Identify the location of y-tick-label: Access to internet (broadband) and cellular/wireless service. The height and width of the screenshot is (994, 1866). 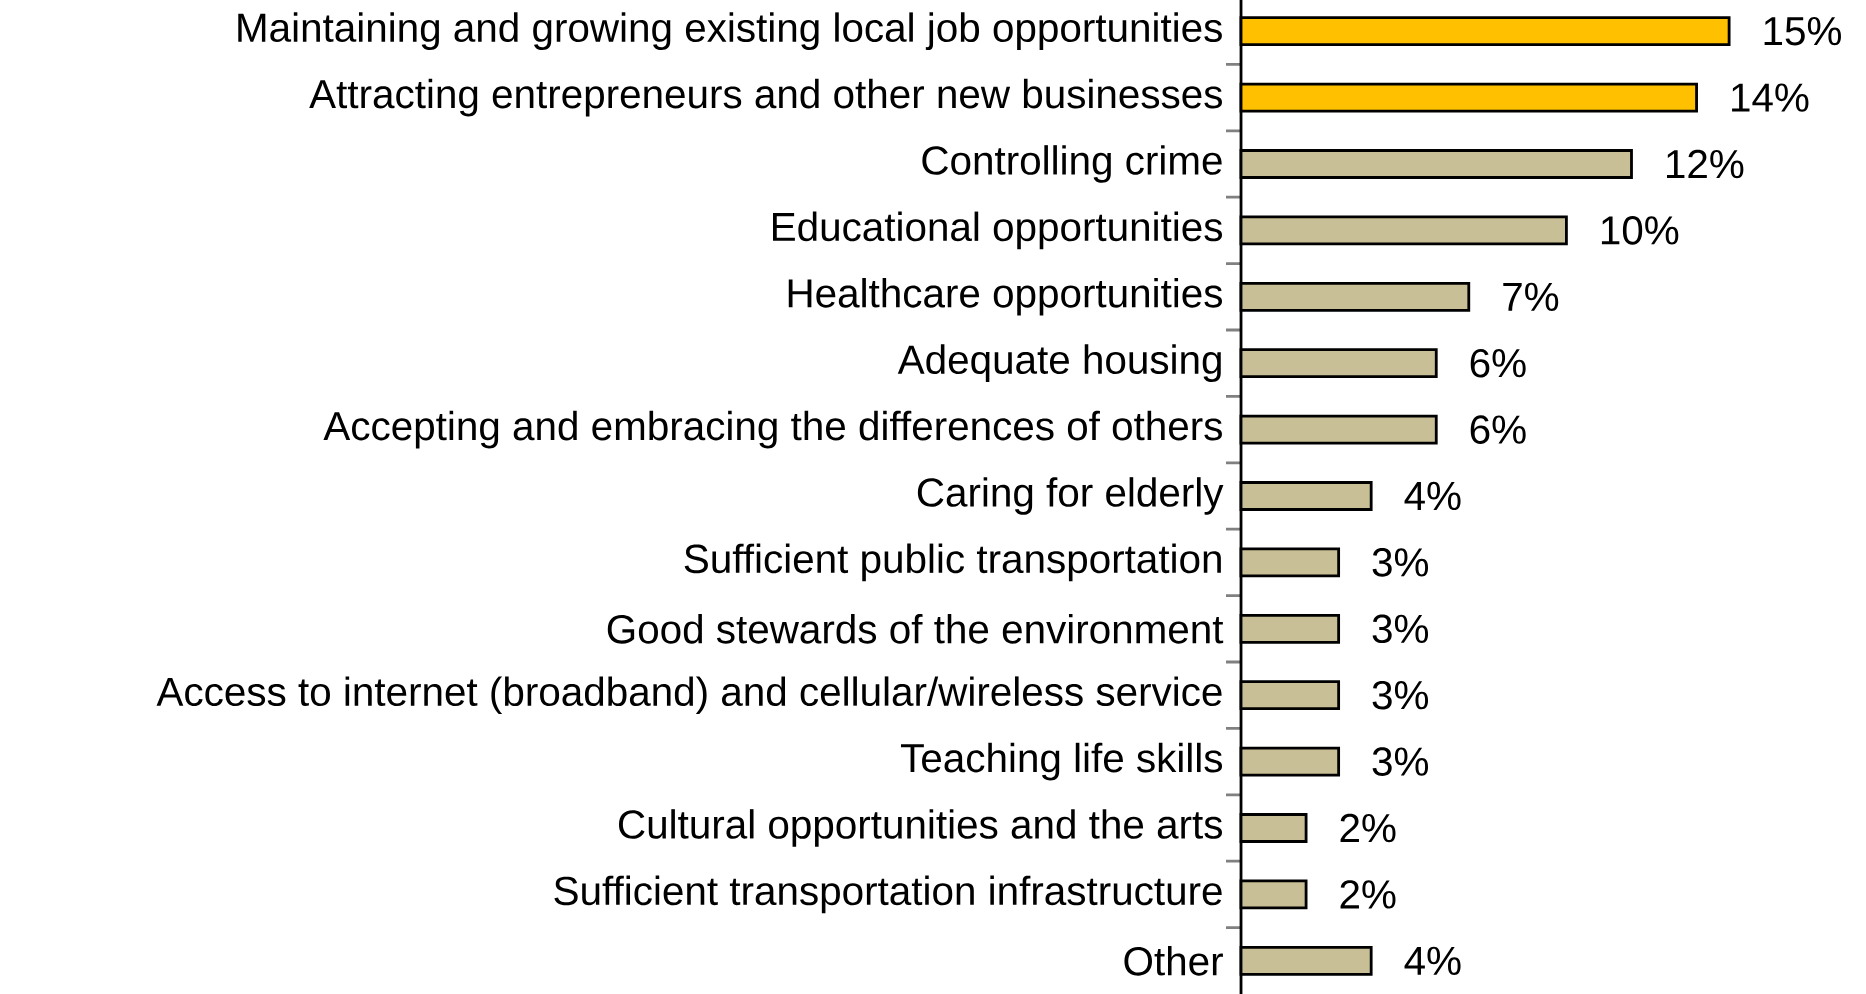
(689, 695).